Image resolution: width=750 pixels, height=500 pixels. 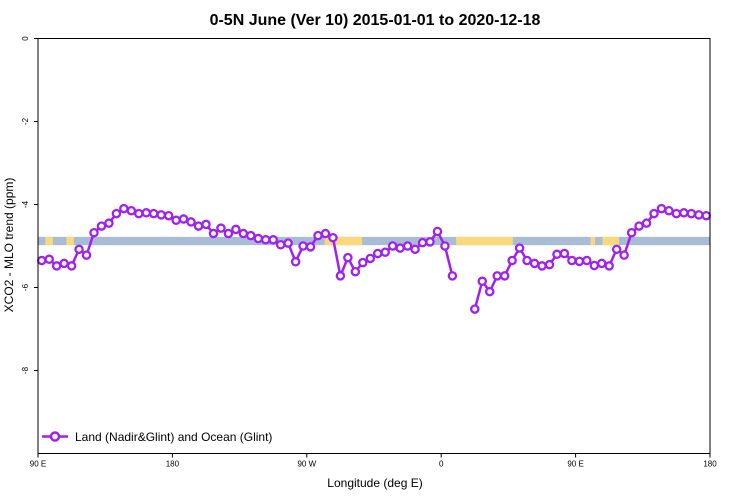 What do you see at coordinates (306, 464) in the screenshot?
I see `x-tick-label: 90 W` at bounding box center [306, 464].